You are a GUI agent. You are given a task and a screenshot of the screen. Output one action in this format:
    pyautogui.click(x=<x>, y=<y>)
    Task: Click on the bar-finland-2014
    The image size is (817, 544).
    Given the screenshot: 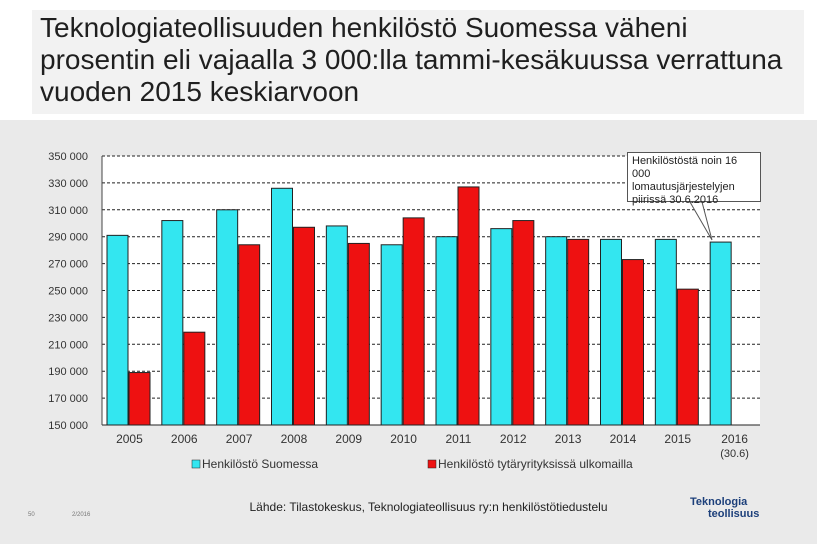 What is the action you would take?
    pyautogui.click(x=611, y=332)
    